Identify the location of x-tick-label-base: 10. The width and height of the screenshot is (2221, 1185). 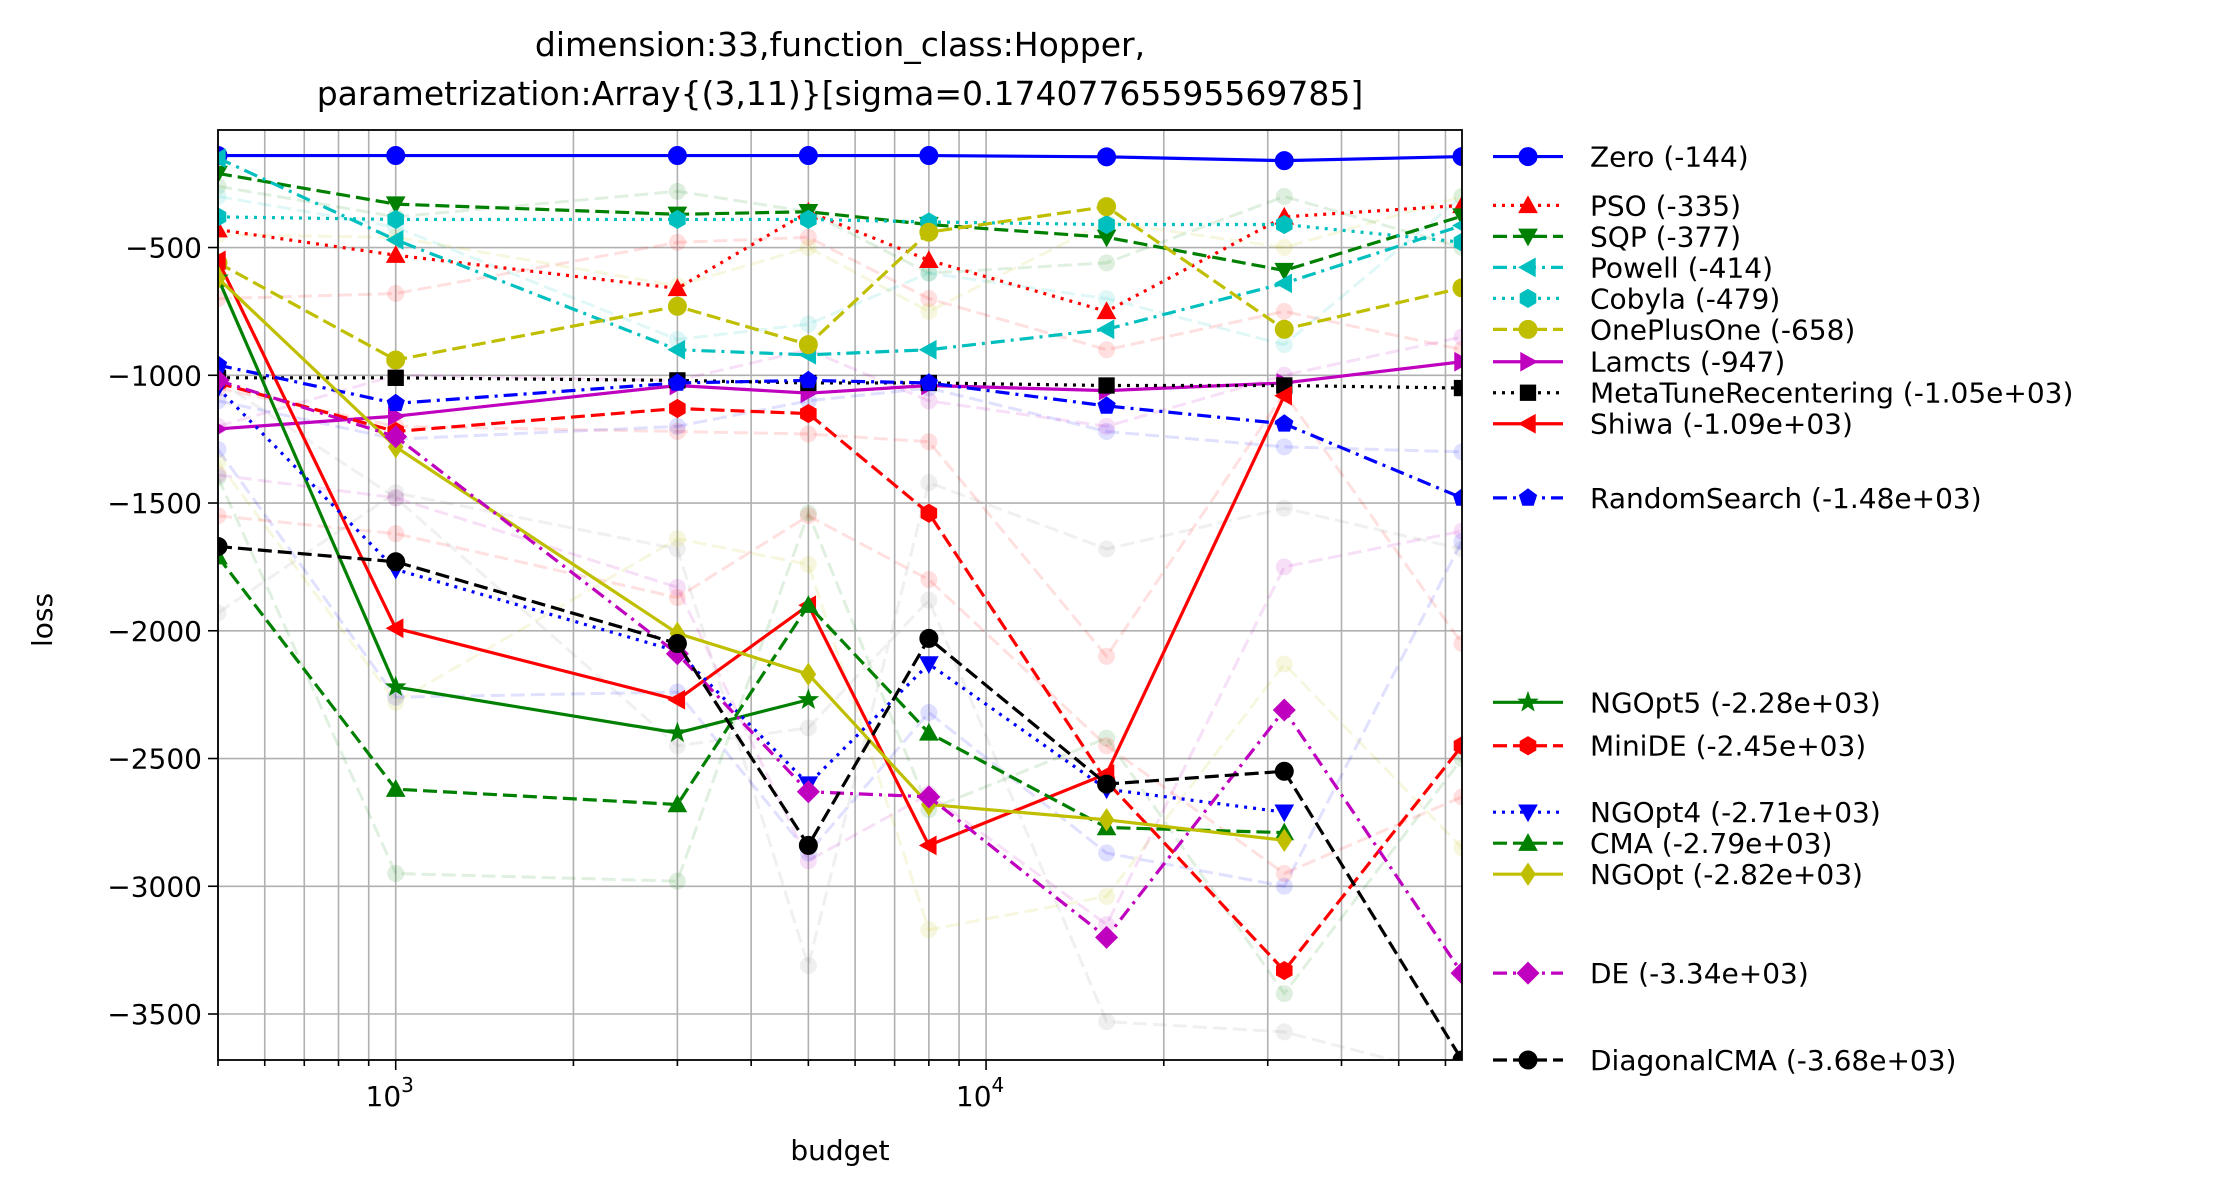
(384, 1096).